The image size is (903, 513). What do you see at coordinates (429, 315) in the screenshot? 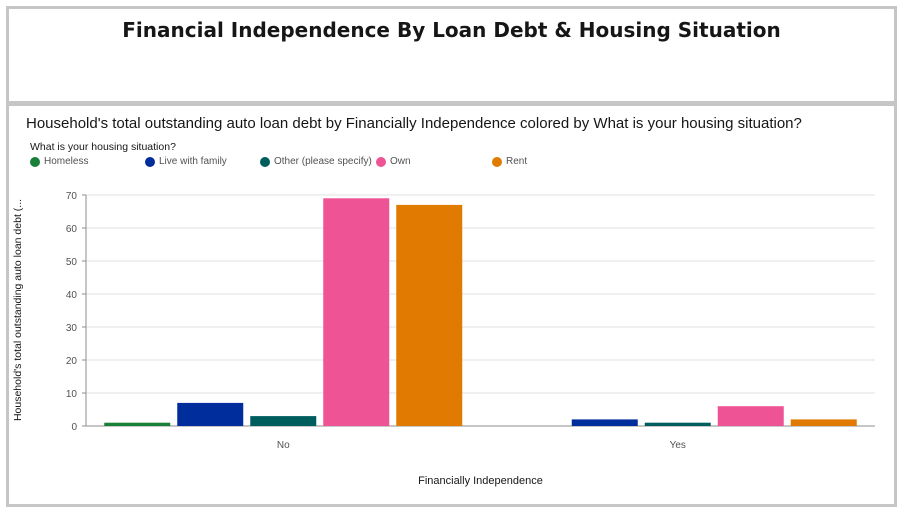
I see `bar-no-rent` at bounding box center [429, 315].